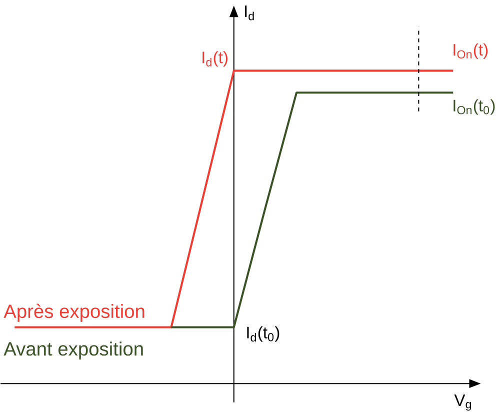 The image size is (497, 416). Describe the element at coordinates (73, 351) in the screenshot. I see `series-label: Avant exposition` at that location.